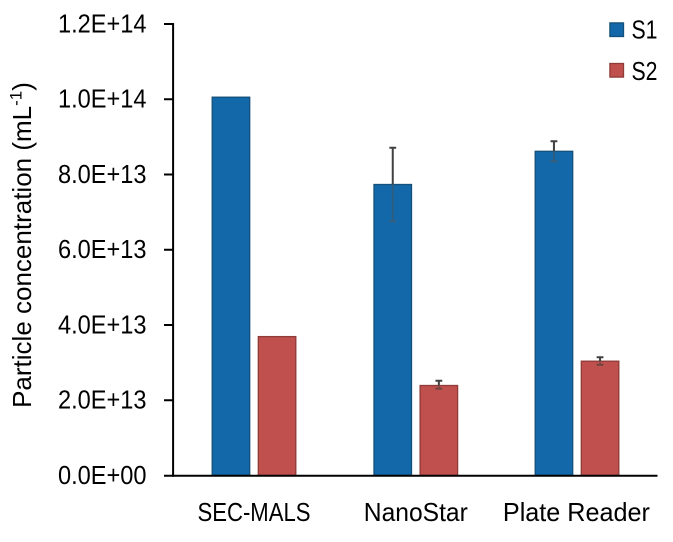 The image size is (673, 542). What do you see at coordinates (102, 23) in the screenshot?
I see `svg-text: 1.2E+14` at bounding box center [102, 23].